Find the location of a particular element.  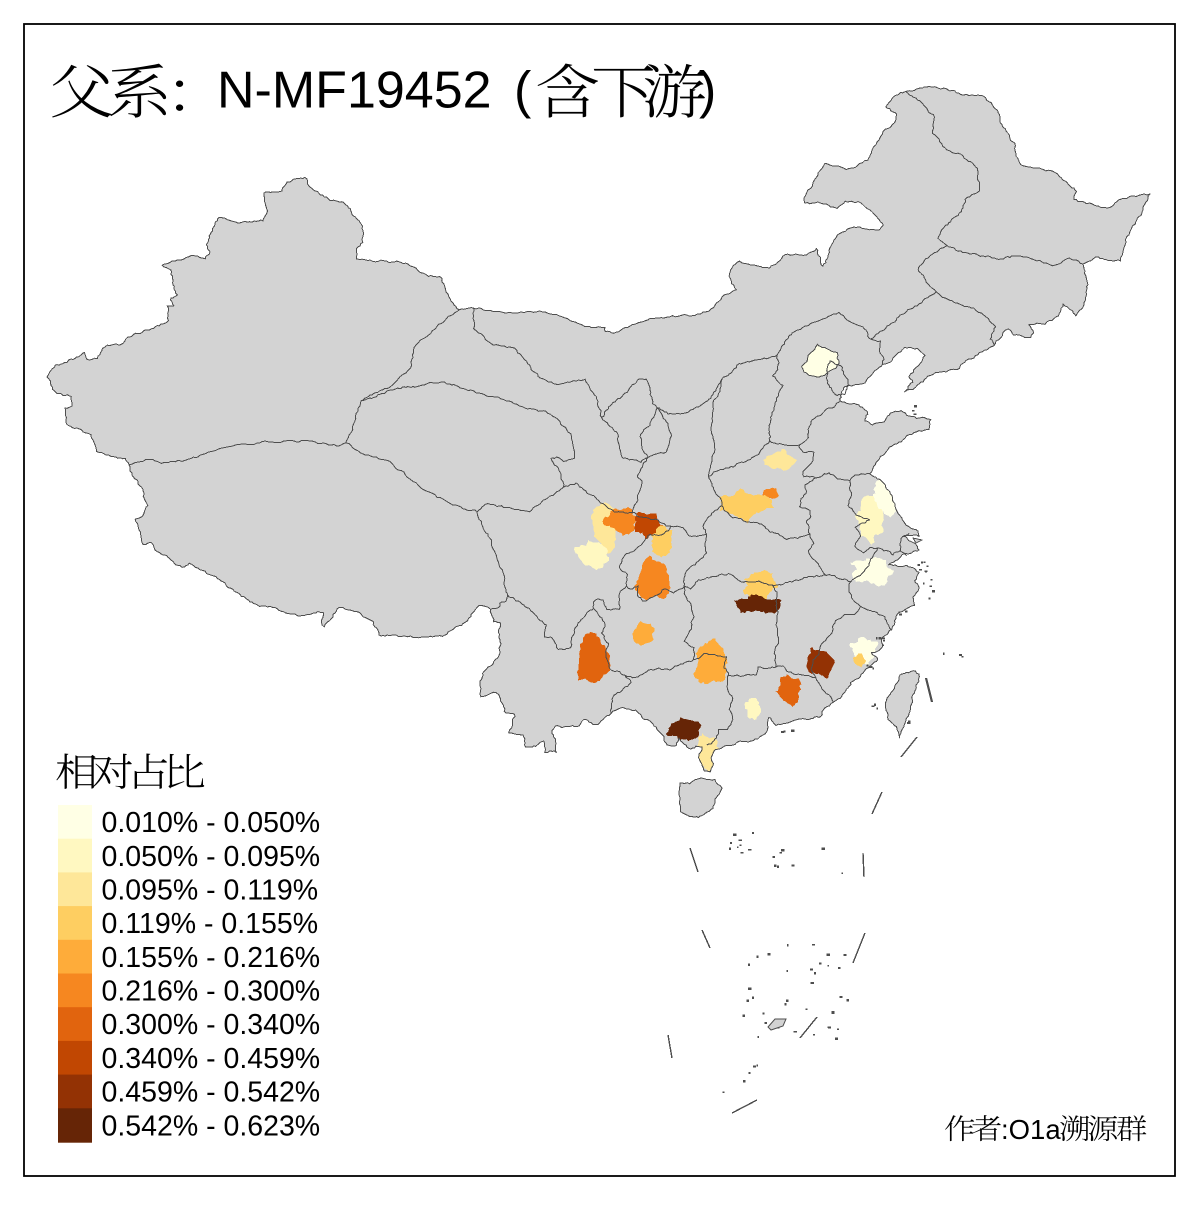

svg-text: :O1a is located at coordinates (1031, 1129).